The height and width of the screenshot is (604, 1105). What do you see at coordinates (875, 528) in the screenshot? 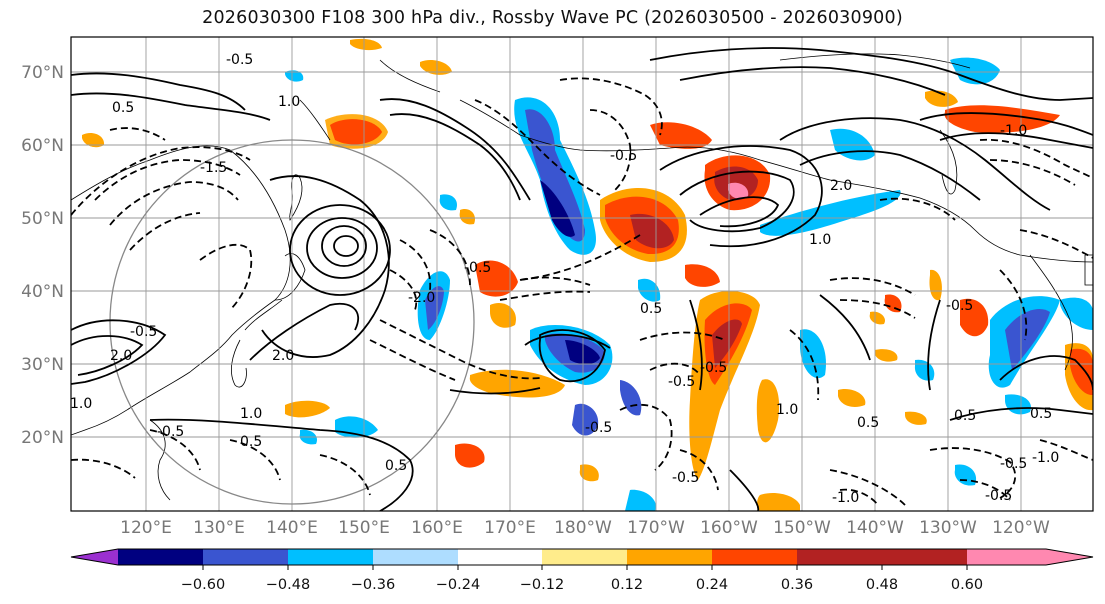
I see `lon-label: 140°W` at bounding box center [875, 528].